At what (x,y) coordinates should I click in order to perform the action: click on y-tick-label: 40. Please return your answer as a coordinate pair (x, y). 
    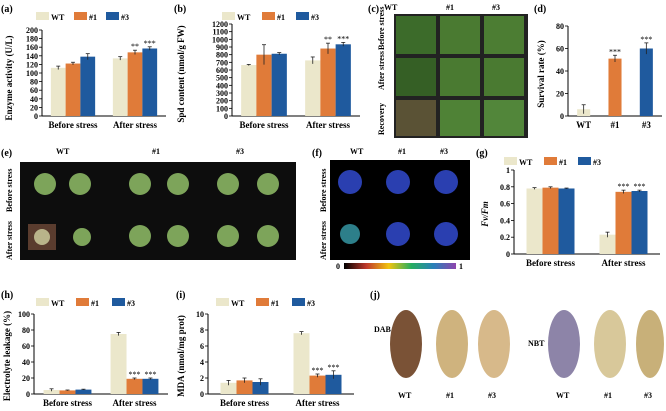
    Looking at the image, I should click on (560, 71).